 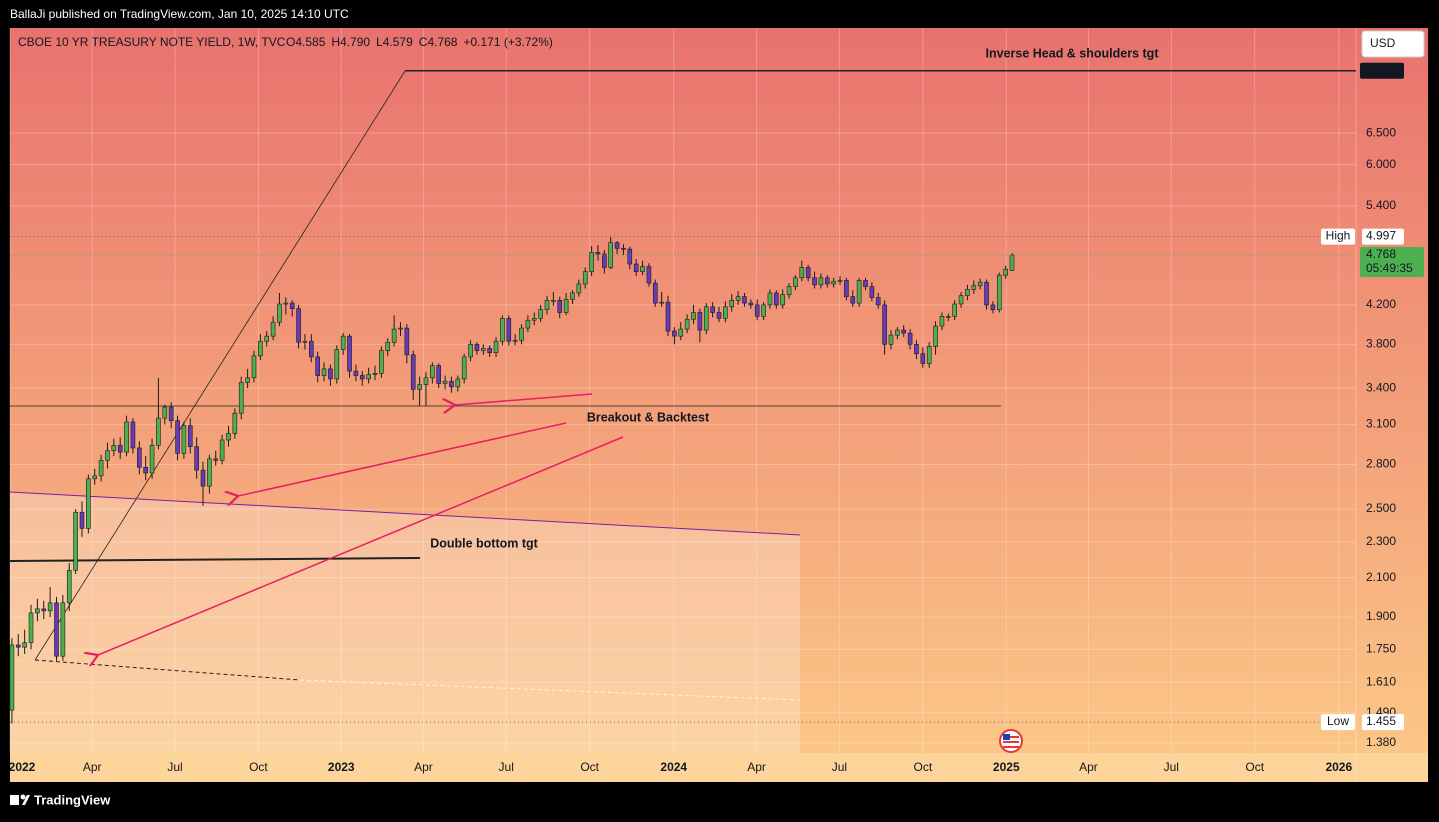 What do you see at coordinates (152, 42) in the screenshot?
I see `symbol-title: CBOE 10 YR TREASURY NOTE YIELD, 1W, TVC` at bounding box center [152, 42].